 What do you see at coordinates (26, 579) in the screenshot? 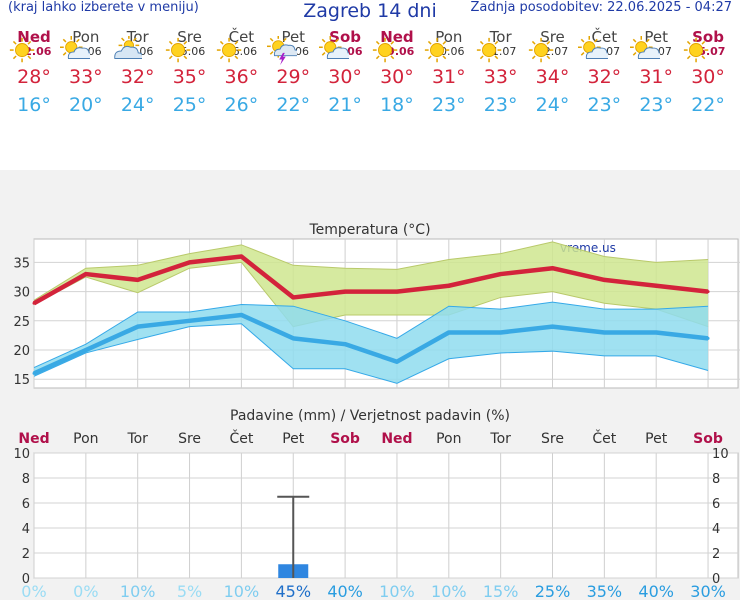
I see `precip-y-tick-left: 0` at bounding box center [26, 579].